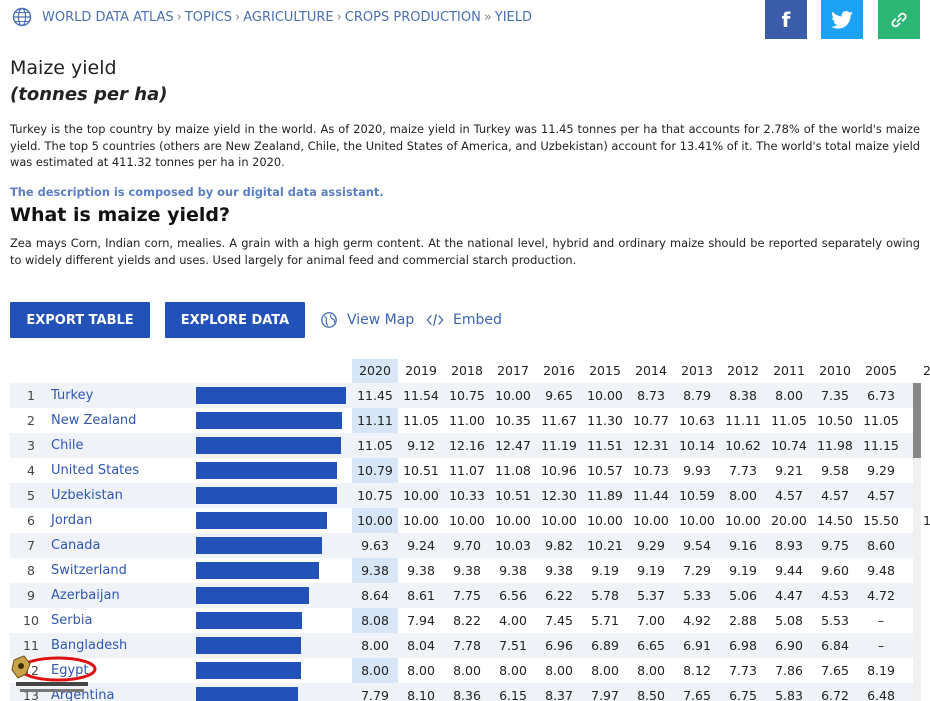 The width and height of the screenshot is (930, 701). I want to click on row-rank: 10, so click(31, 620).